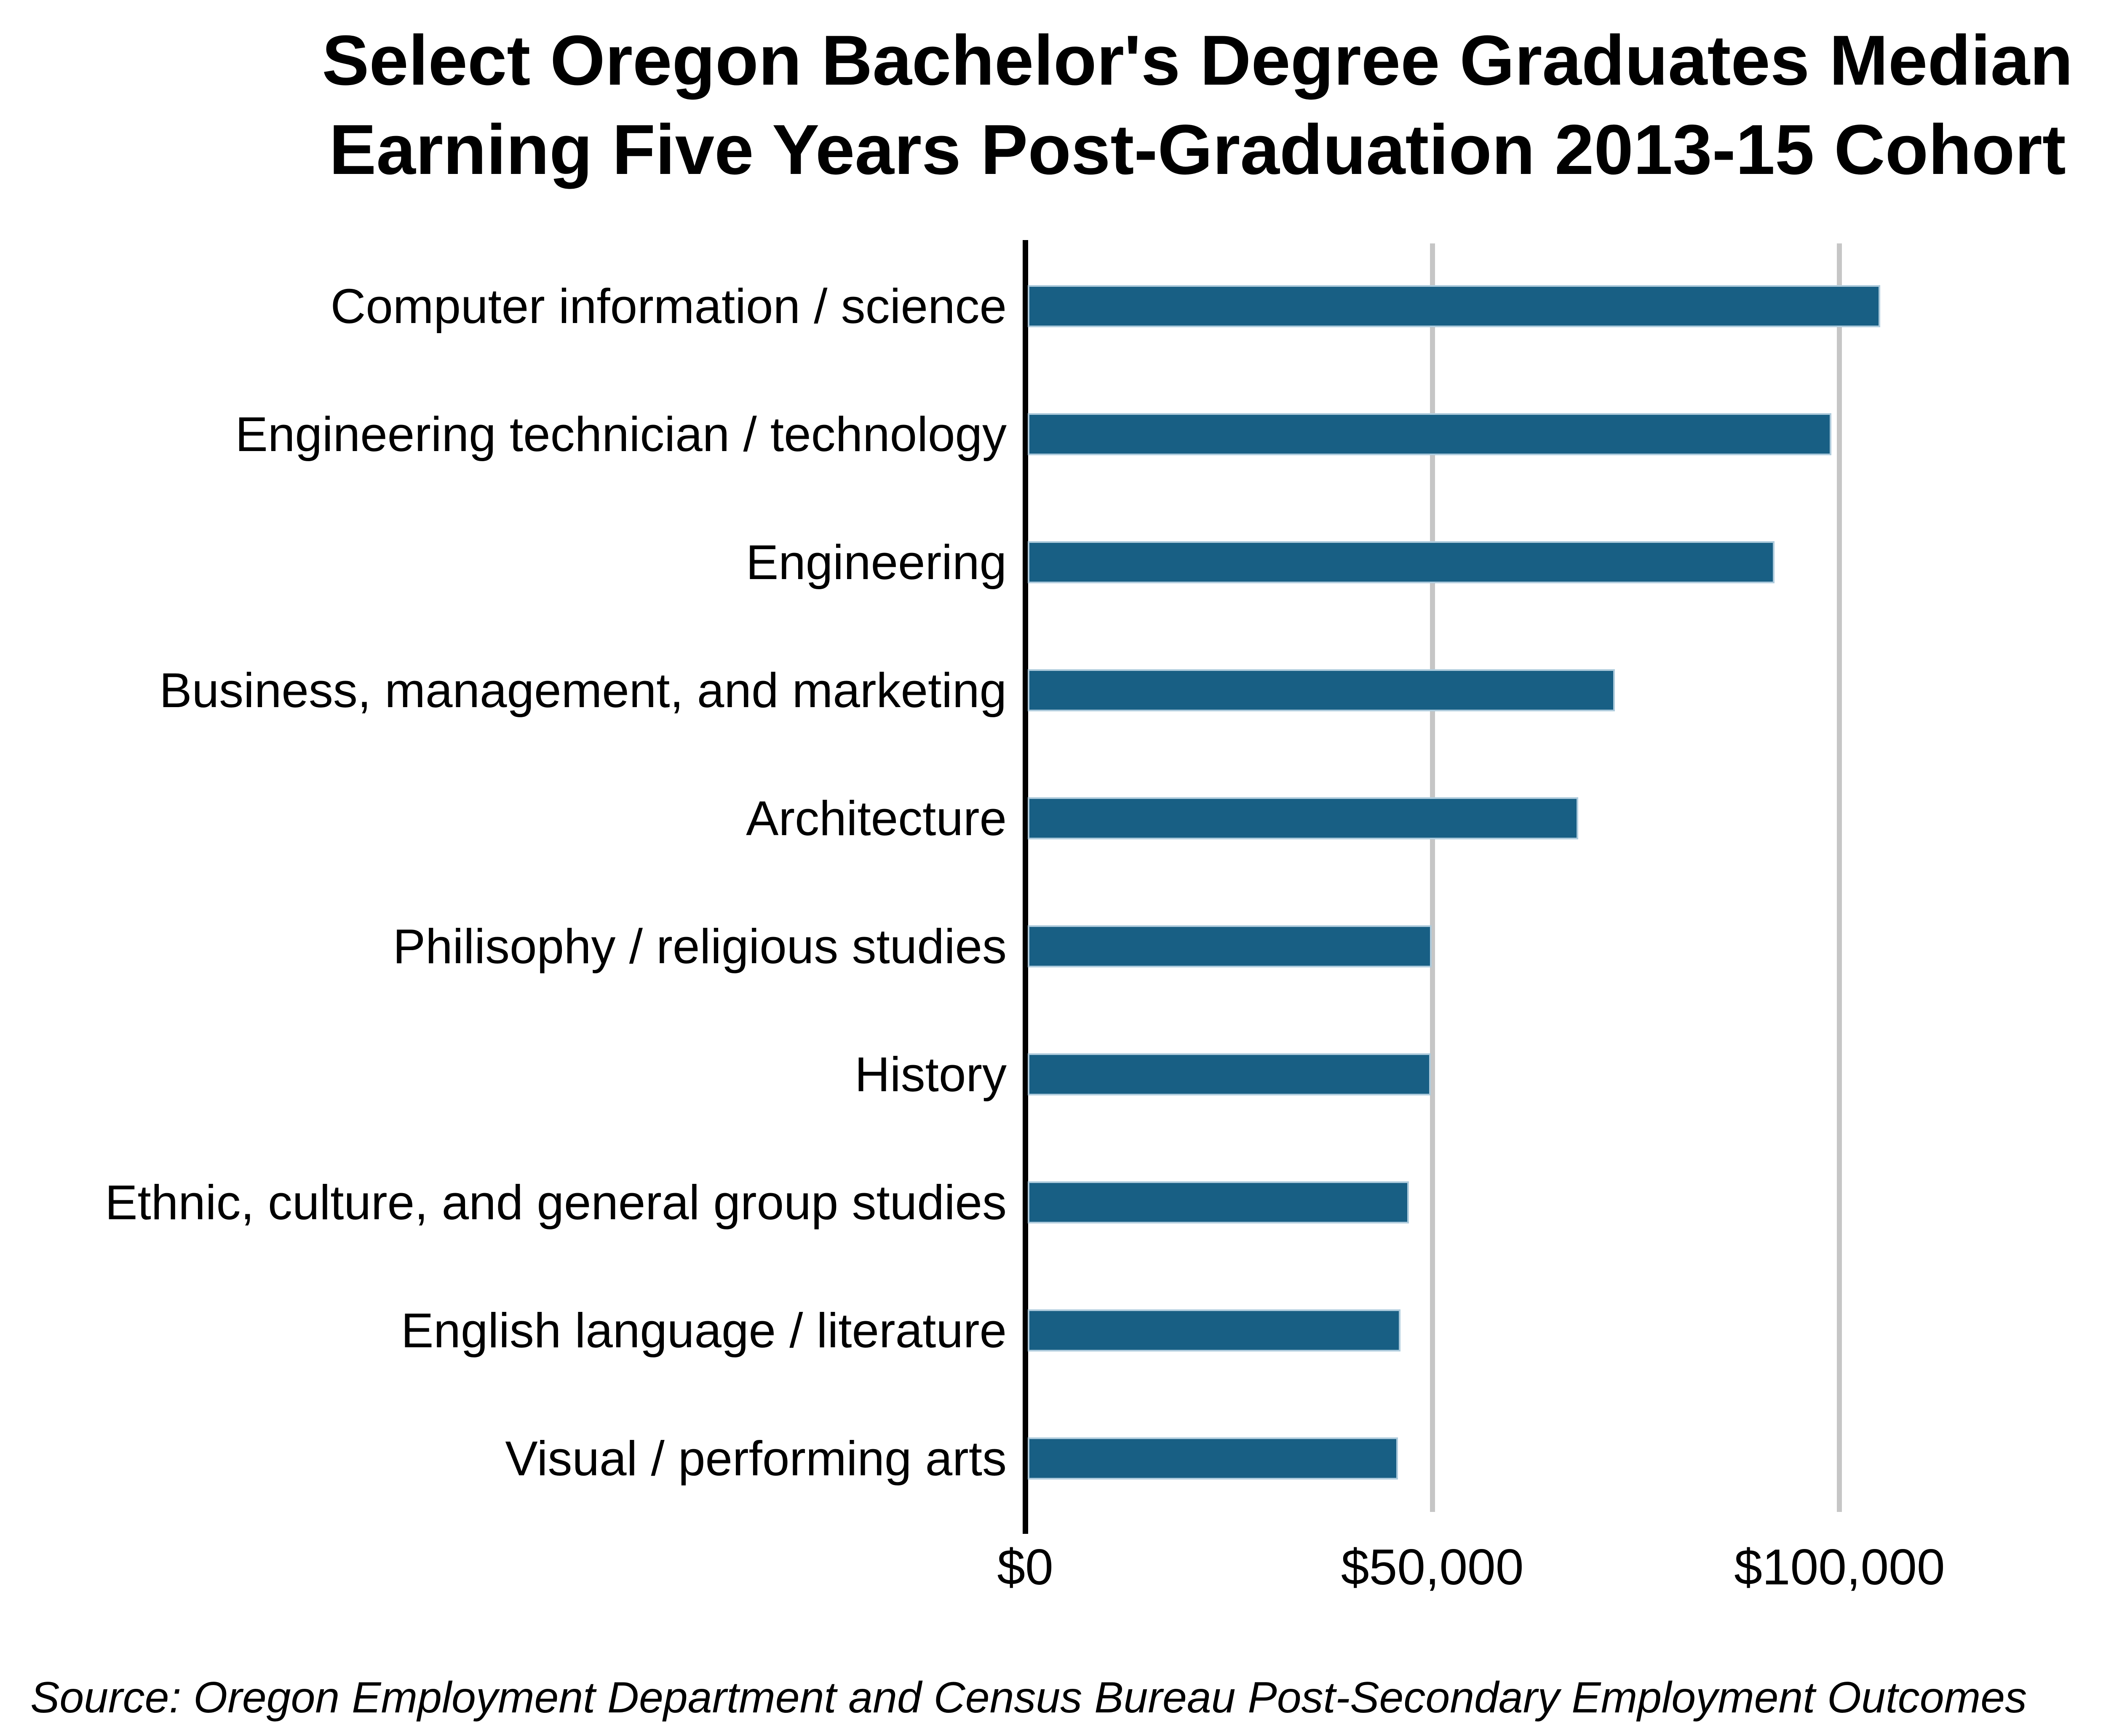  Describe the element at coordinates (1432, 1567) in the screenshot. I see `x-axis-tick-label: $50,000` at that location.